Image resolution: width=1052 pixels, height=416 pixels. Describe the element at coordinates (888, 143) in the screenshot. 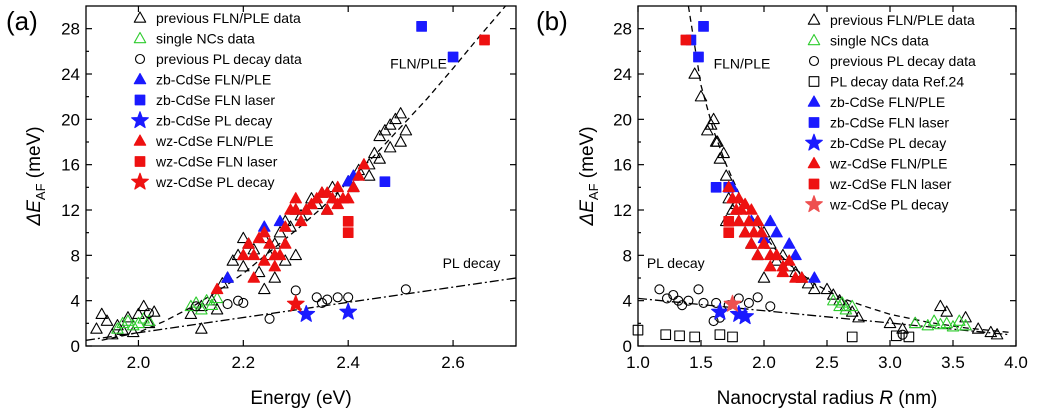

I see `legend-label: zb-CdSe PL decay` at that location.